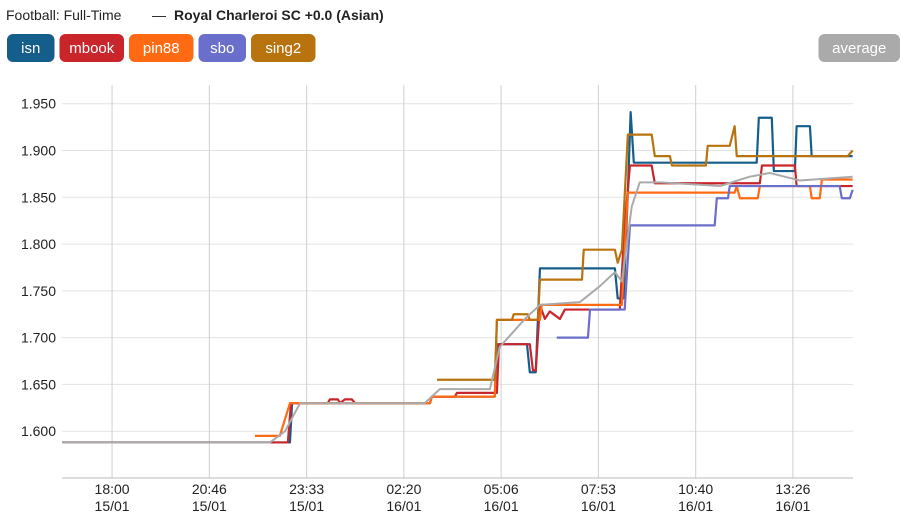 The height and width of the screenshot is (529, 908). I want to click on x-tick-label: 13:26, so click(792, 489).